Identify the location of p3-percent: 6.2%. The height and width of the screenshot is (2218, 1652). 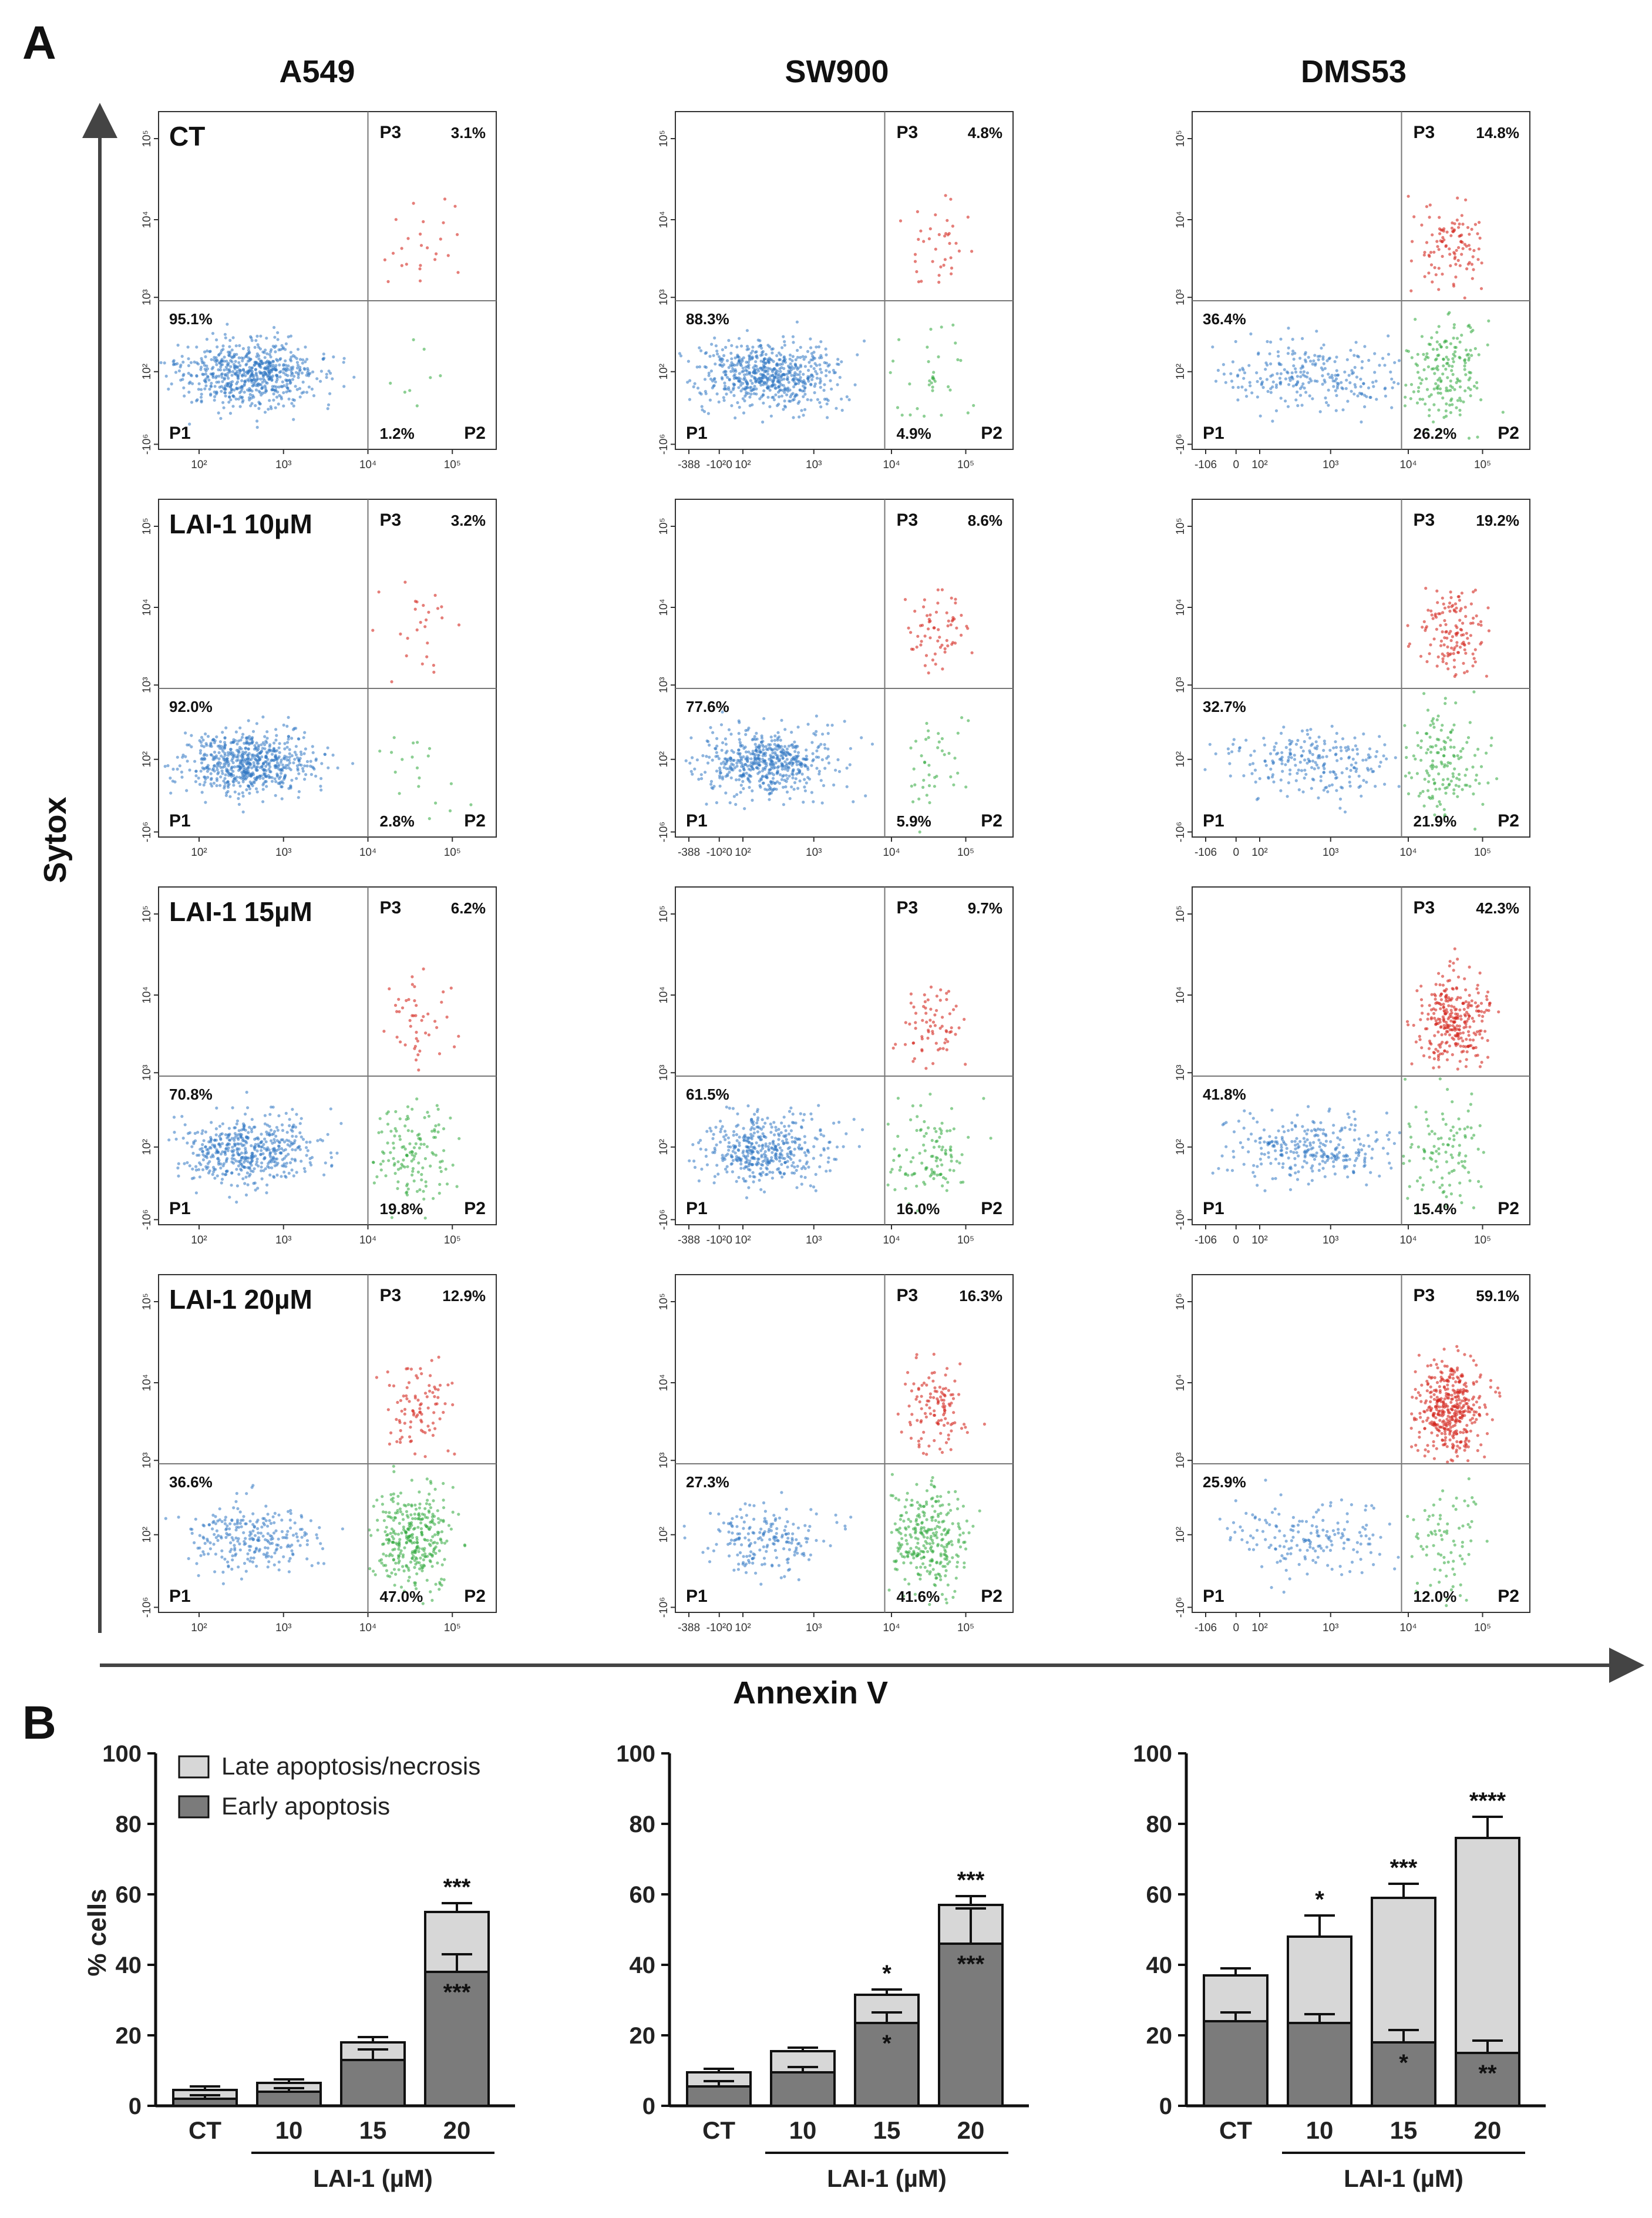
(468, 908).